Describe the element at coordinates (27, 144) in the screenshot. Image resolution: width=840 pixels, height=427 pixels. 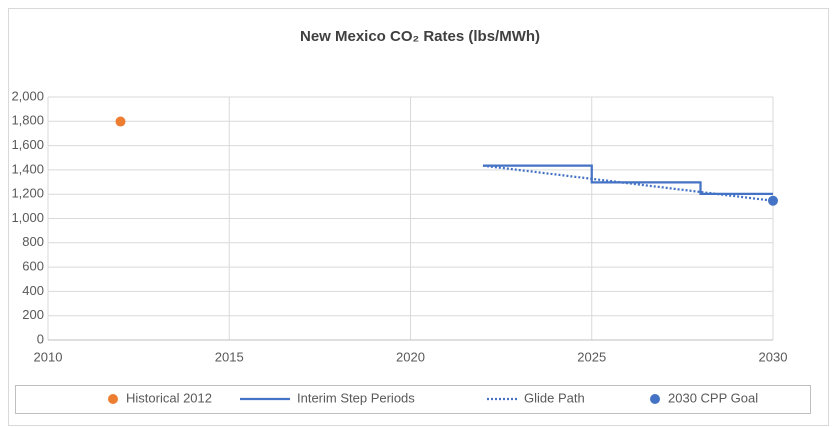
I see `y-tick-label: 1,600` at that location.